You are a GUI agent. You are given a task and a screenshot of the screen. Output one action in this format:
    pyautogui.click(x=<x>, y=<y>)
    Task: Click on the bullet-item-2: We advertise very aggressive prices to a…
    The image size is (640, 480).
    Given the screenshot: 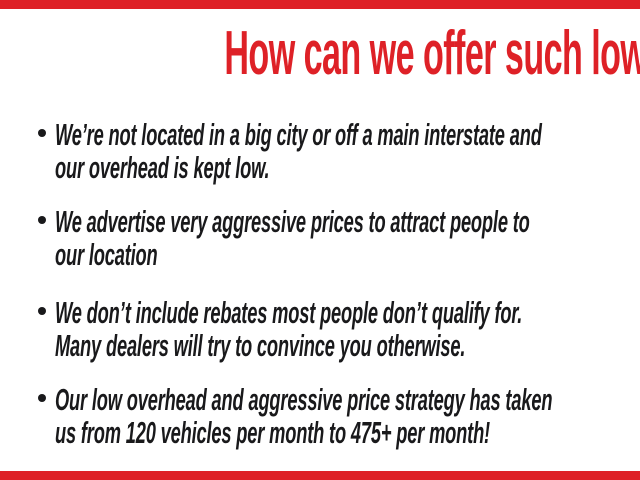 What is the action you would take?
    pyautogui.click(x=320, y=238)
    